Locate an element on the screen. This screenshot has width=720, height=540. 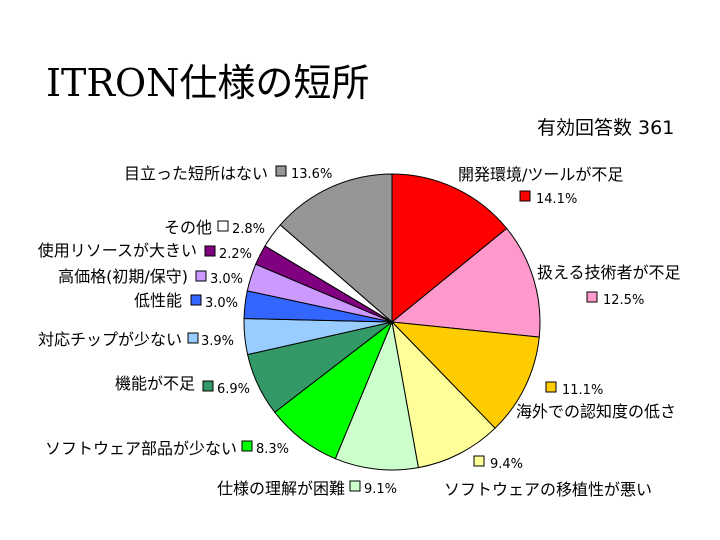
slice-value-label: 9.1% is located at coordinates (380, 489).